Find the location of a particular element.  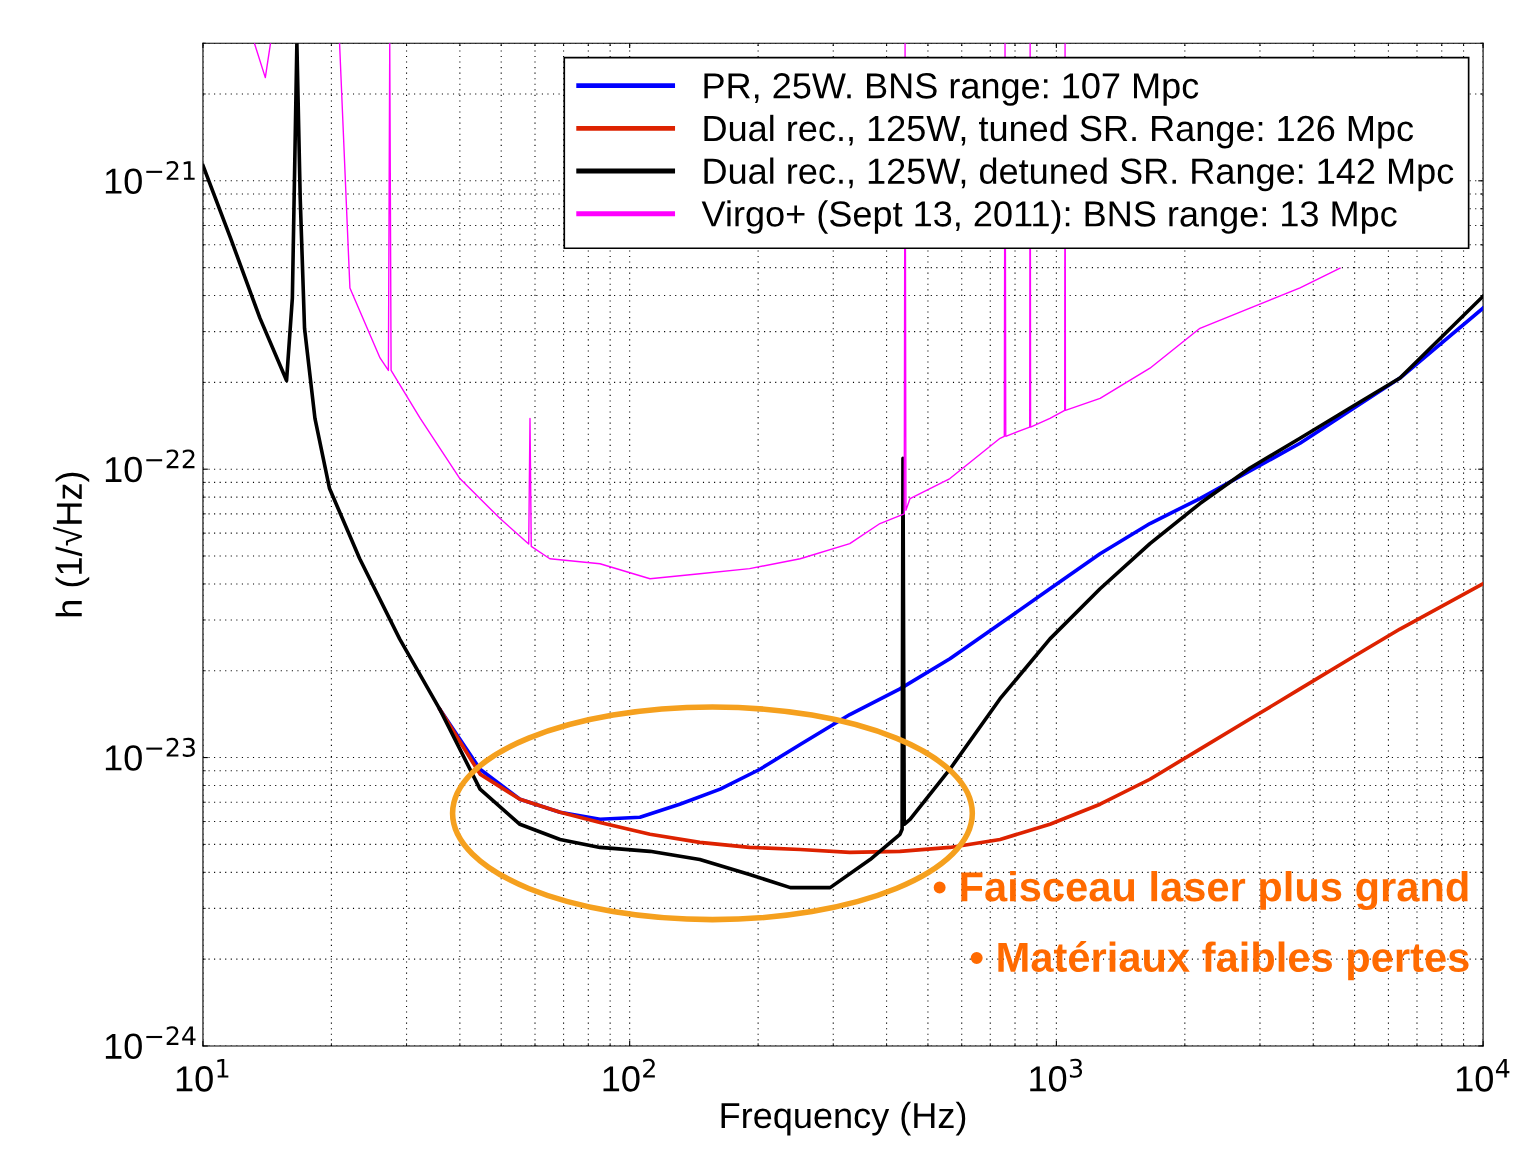

legend-label: Virgo+ (Sept 13, 2011): BNS range: 13 Mpc is located at coordinates (1049, 217).